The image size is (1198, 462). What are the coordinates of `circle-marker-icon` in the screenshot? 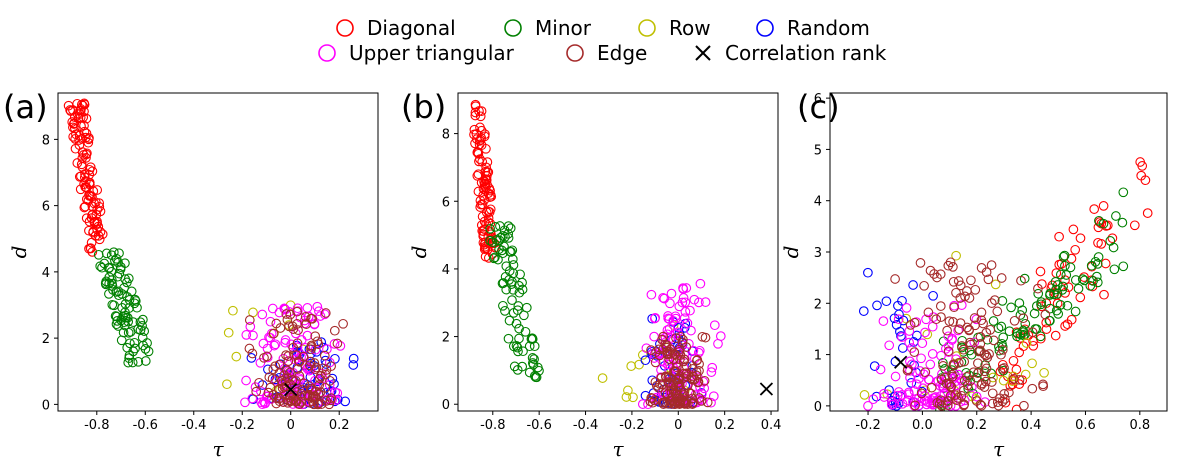 It's located at (647, 28).